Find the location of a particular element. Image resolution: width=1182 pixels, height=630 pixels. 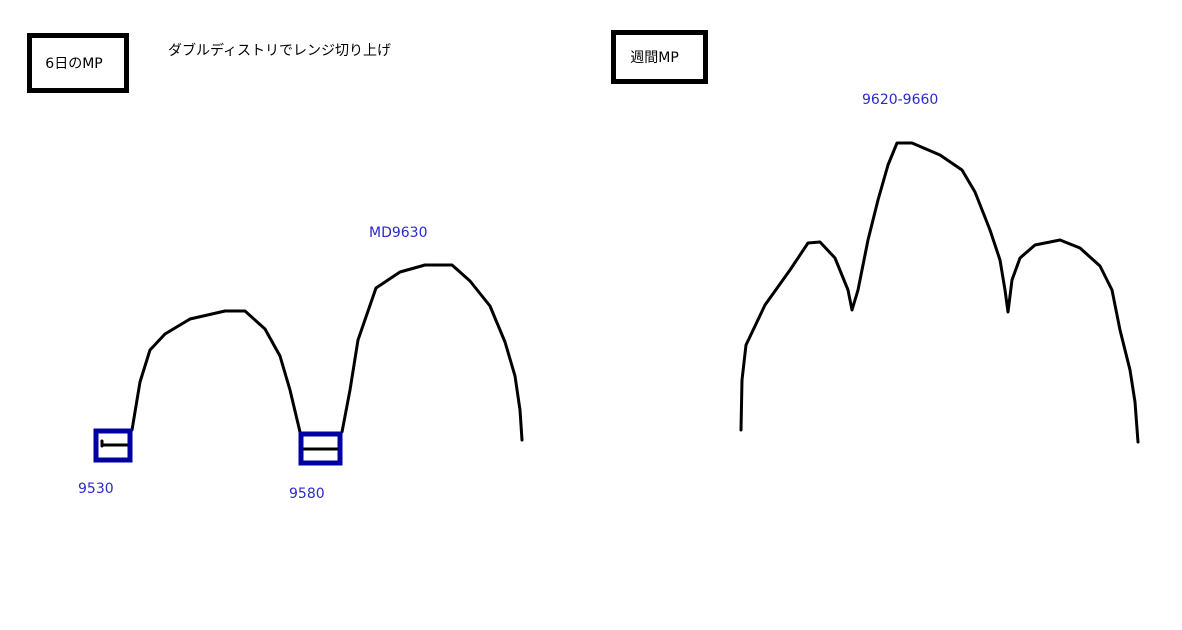

low1-box is located at coordinates (113, 445).